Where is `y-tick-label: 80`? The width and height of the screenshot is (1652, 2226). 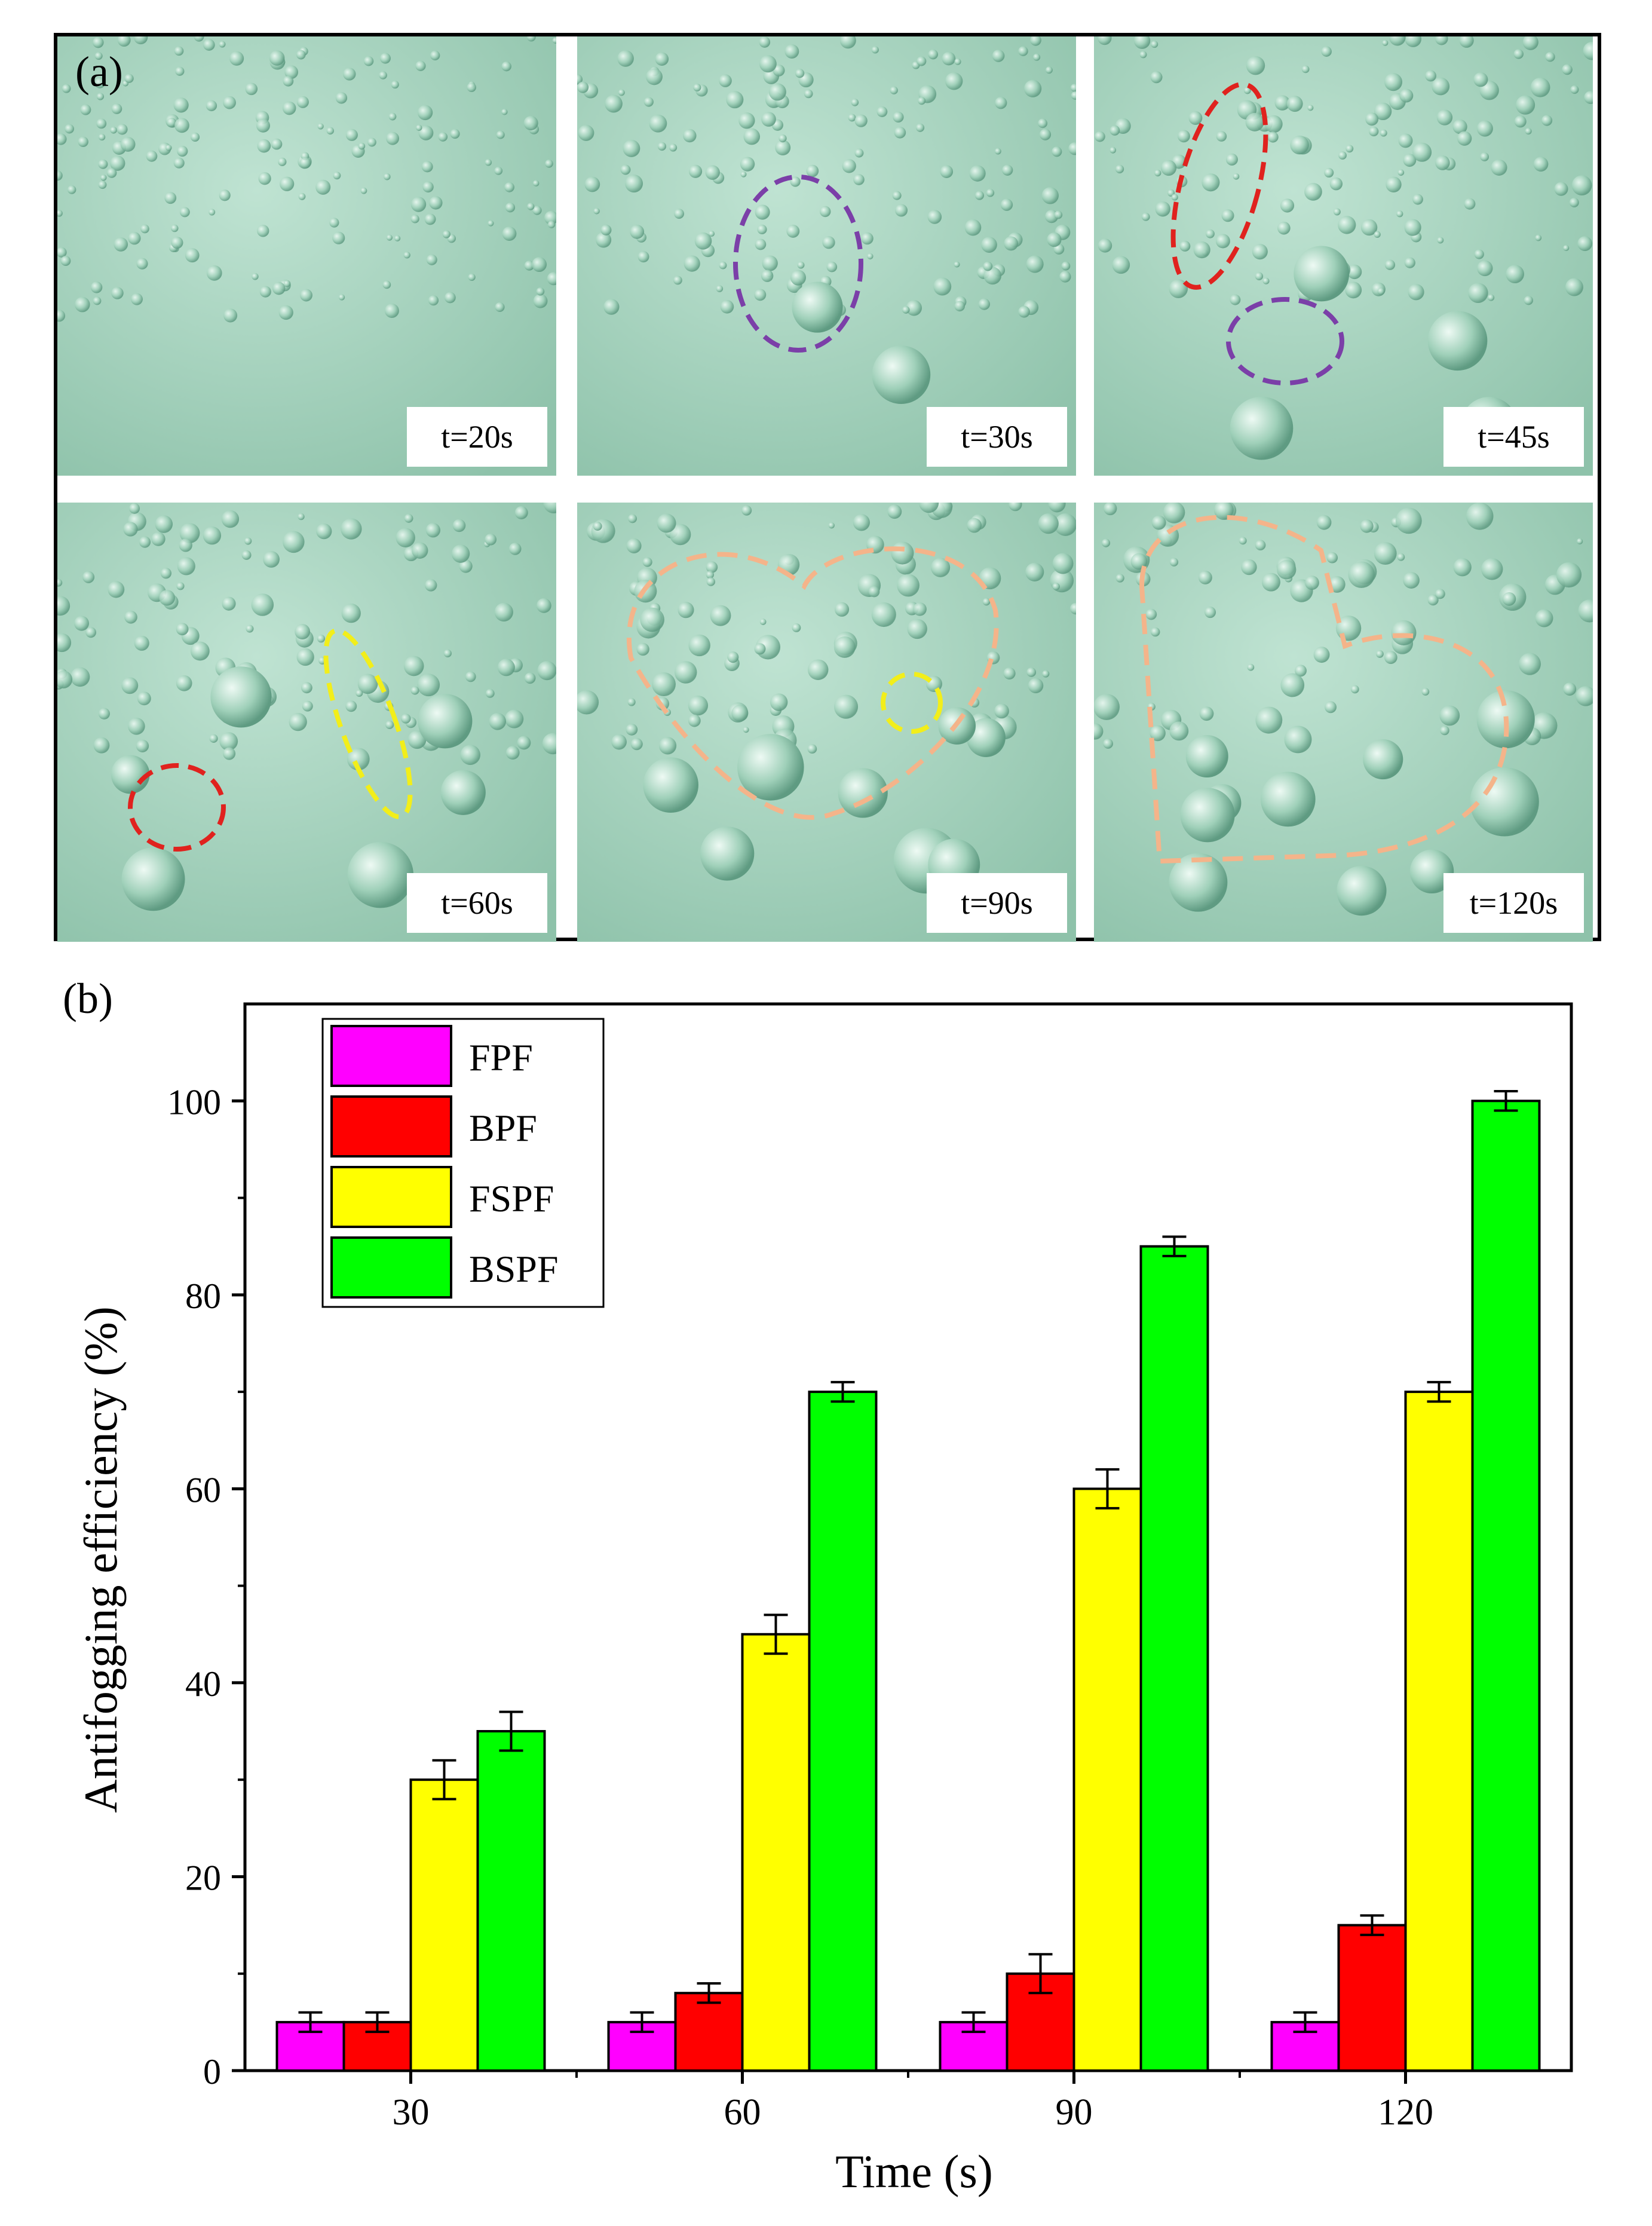 y-tick-label: 80 is located at coordinates (203, 1296).